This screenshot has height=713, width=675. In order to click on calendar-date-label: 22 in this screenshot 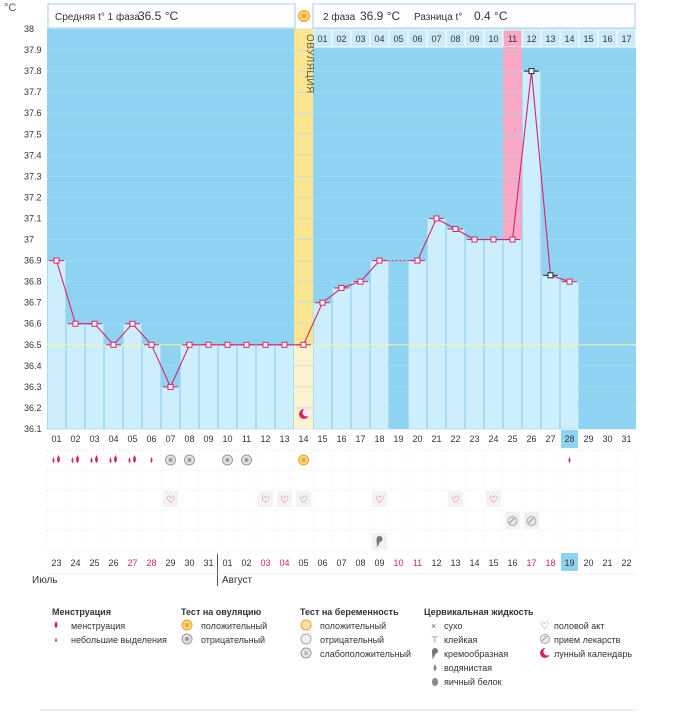, I will do `click(626, 563)`.